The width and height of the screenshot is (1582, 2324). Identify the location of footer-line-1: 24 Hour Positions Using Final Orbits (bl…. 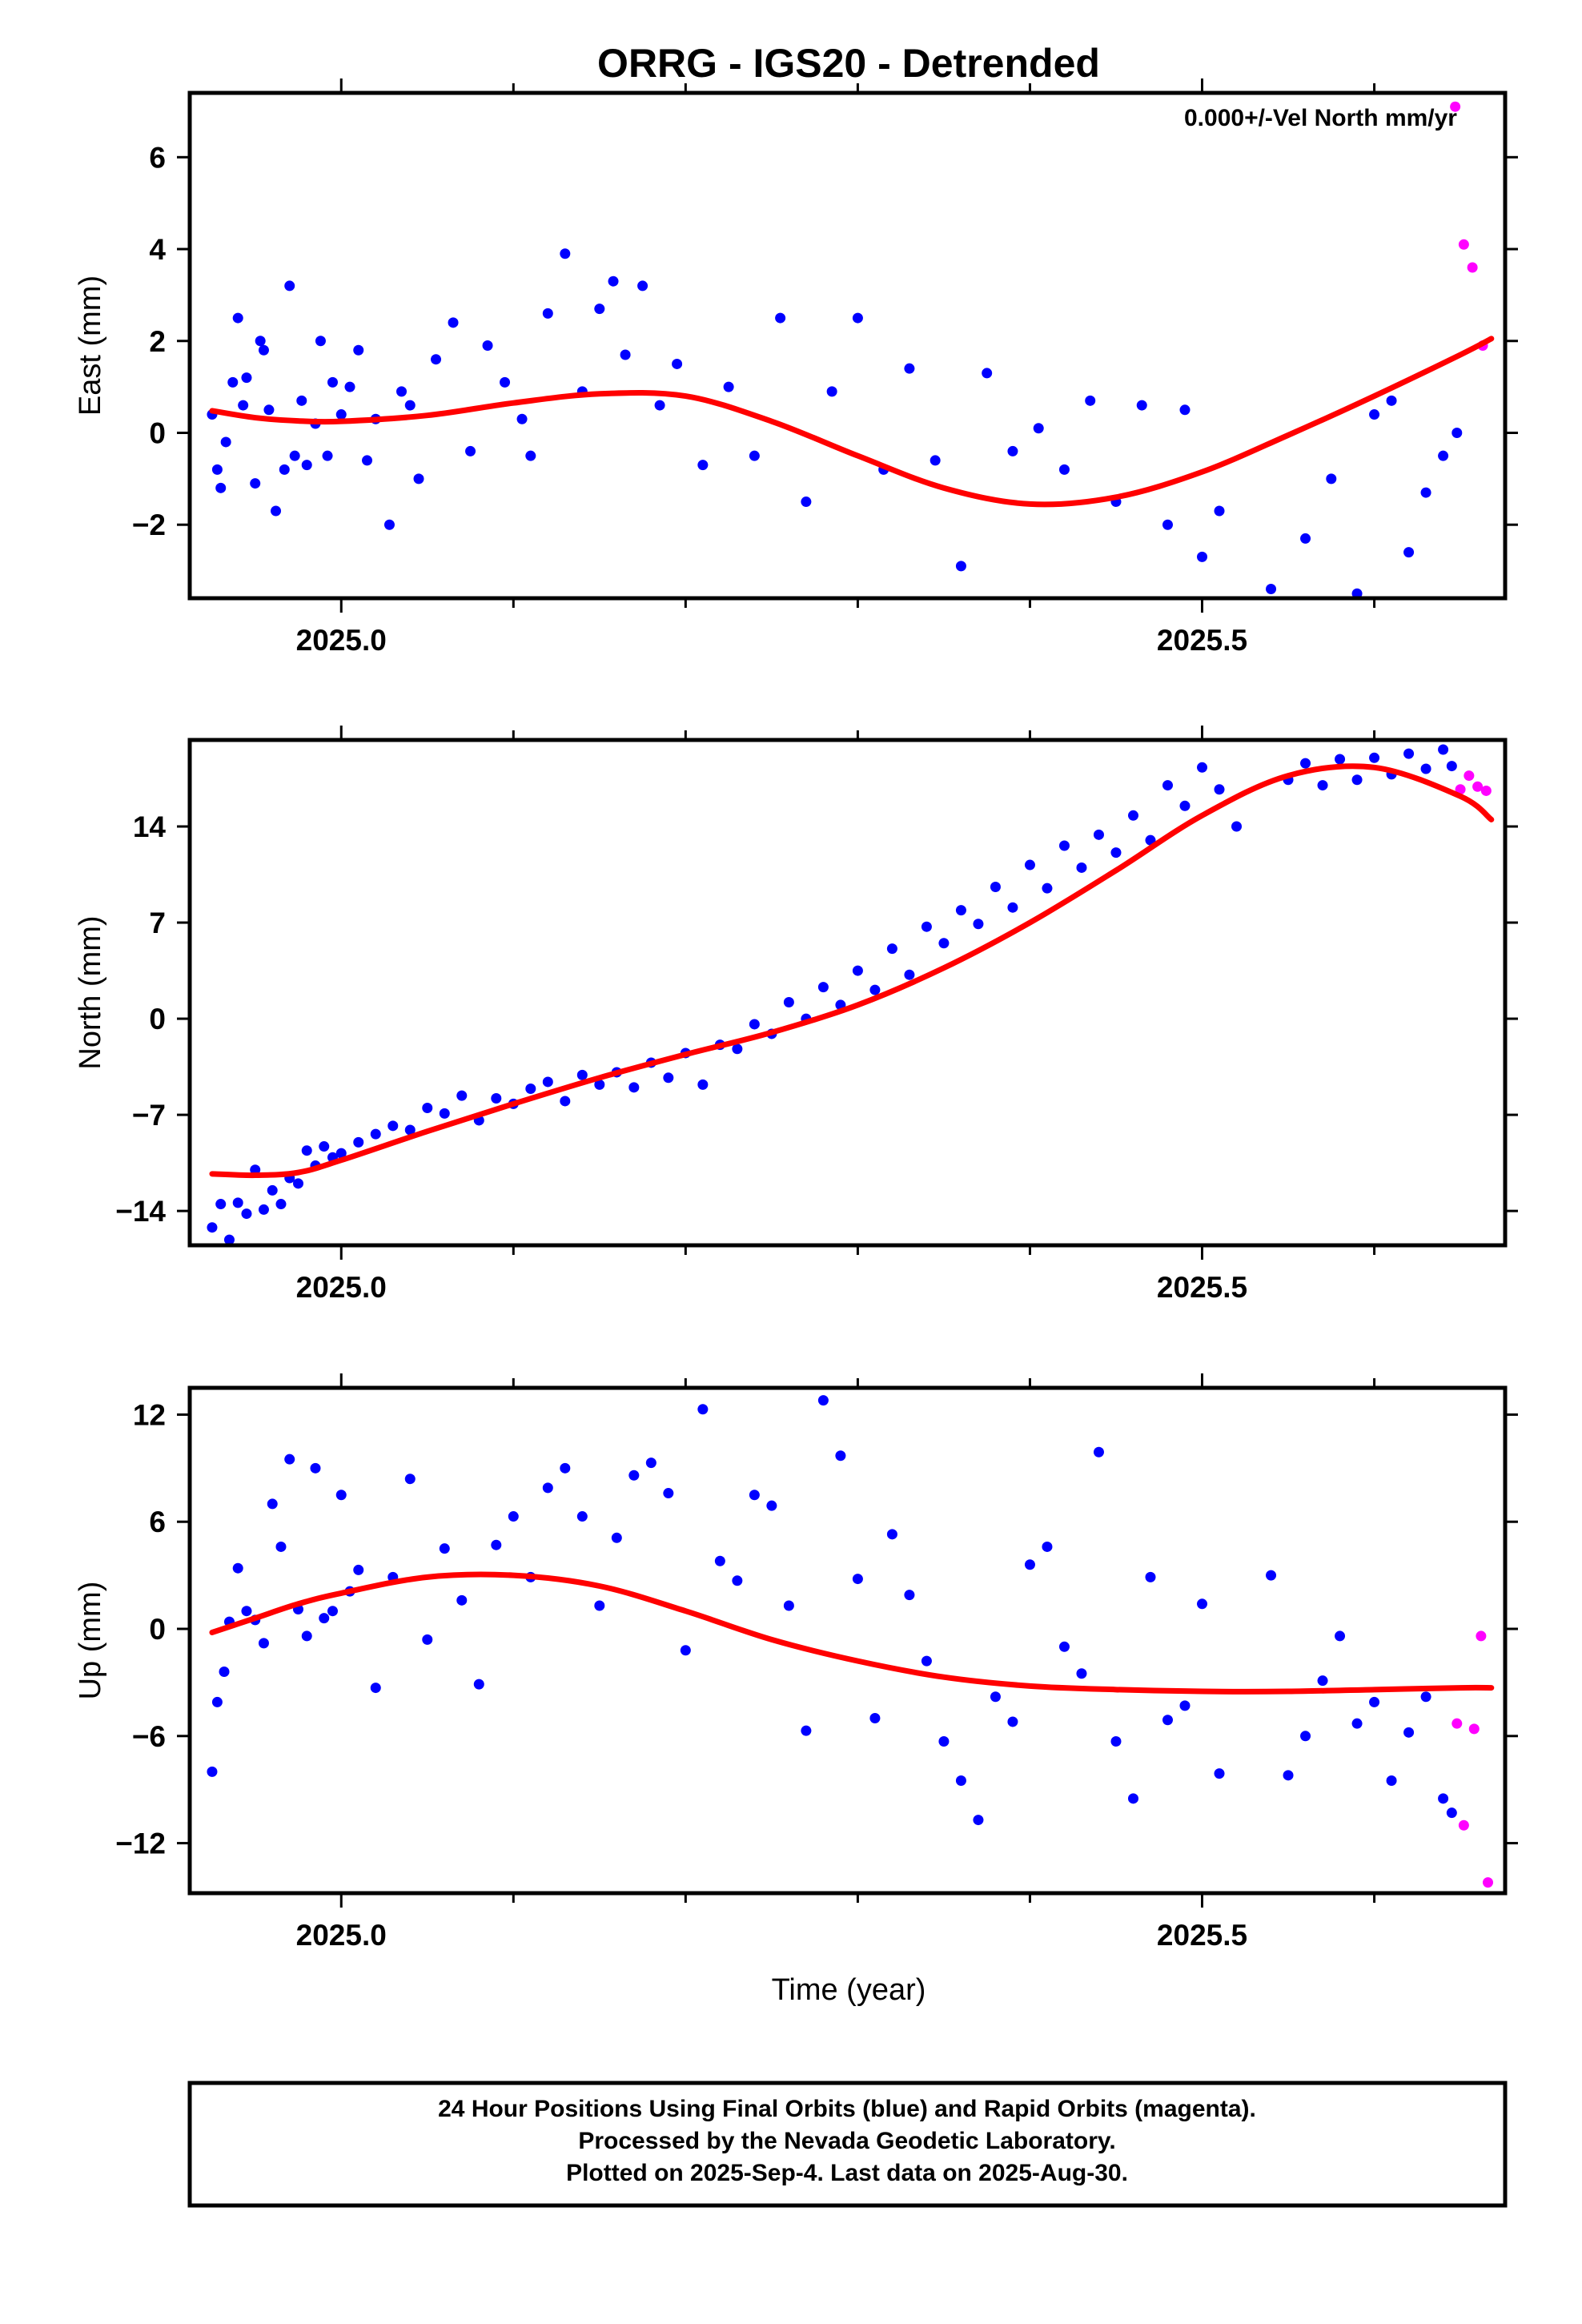
(847, 2109).